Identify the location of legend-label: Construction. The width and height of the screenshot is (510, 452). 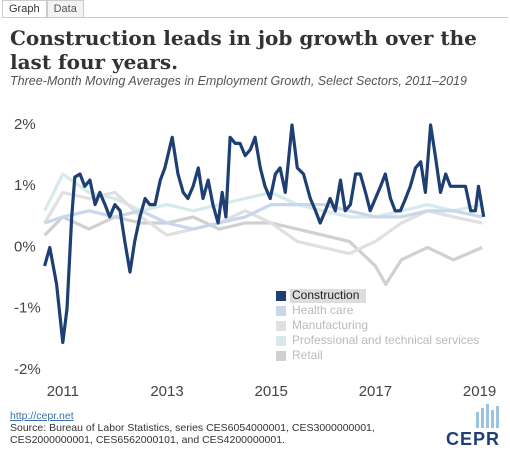
(325, 295).